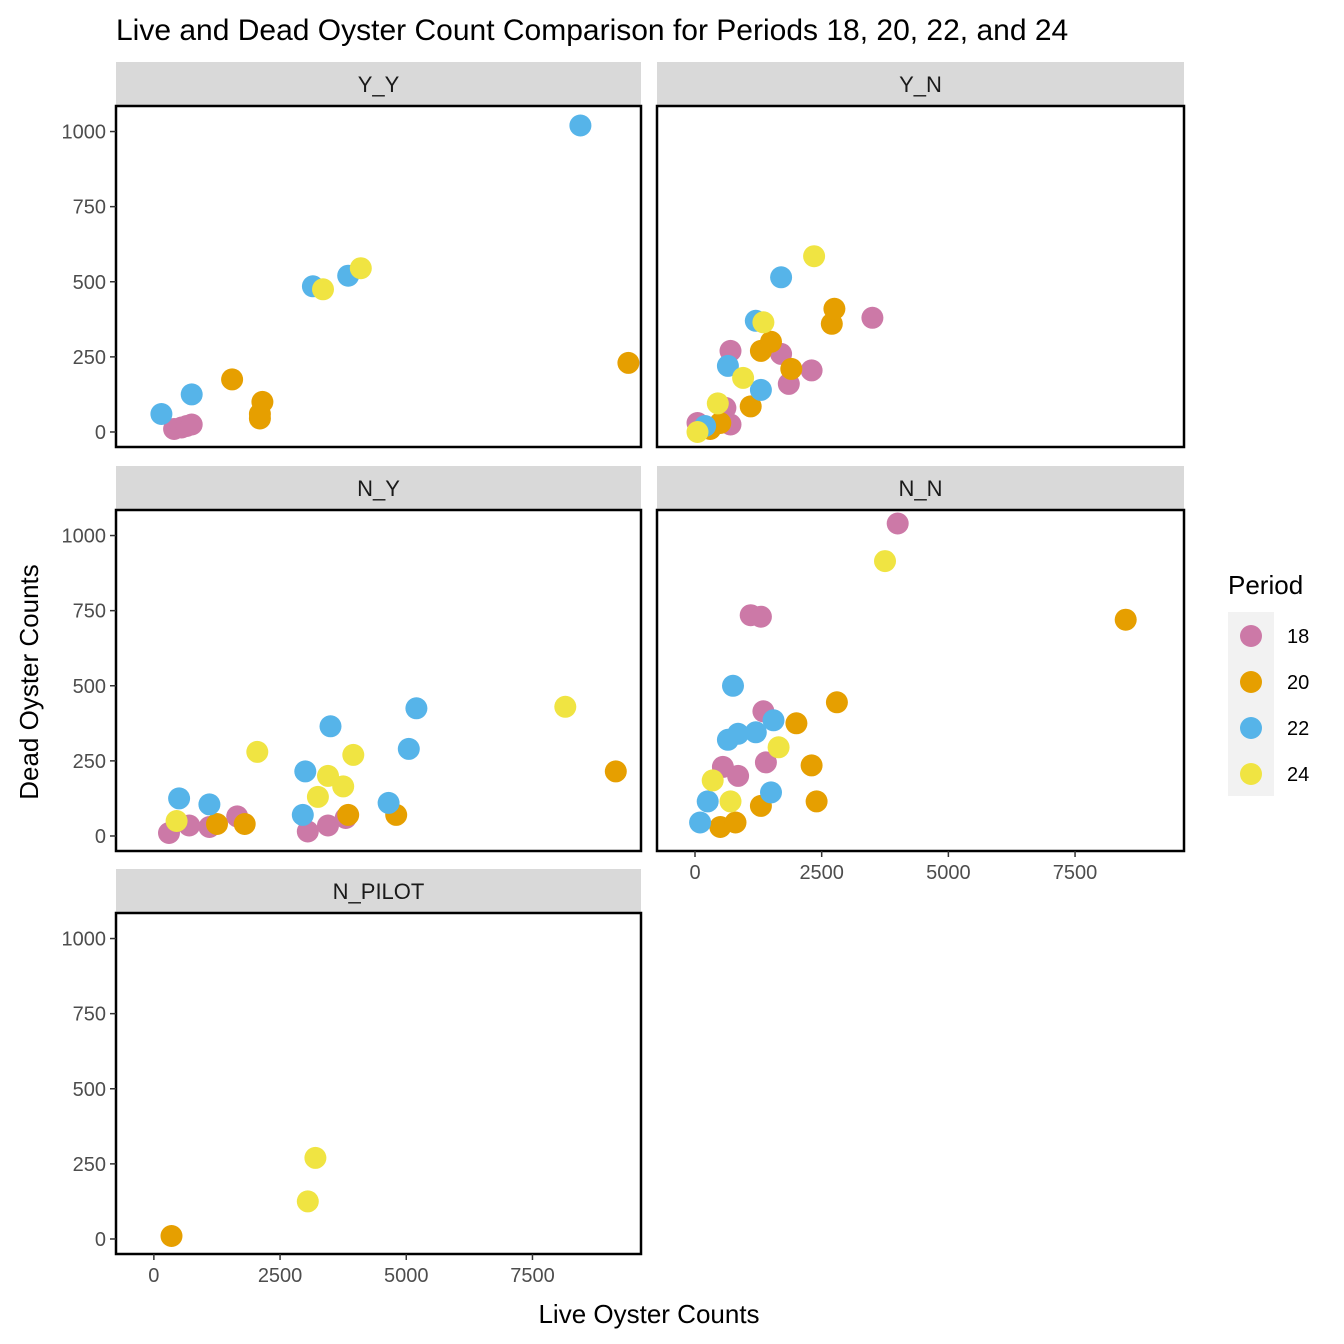 The image size is (1344, 1344). Describe the element at coordinates (1268, 704) in the screenshot. I see `legend-keys: 18 20 22 24` at that location.